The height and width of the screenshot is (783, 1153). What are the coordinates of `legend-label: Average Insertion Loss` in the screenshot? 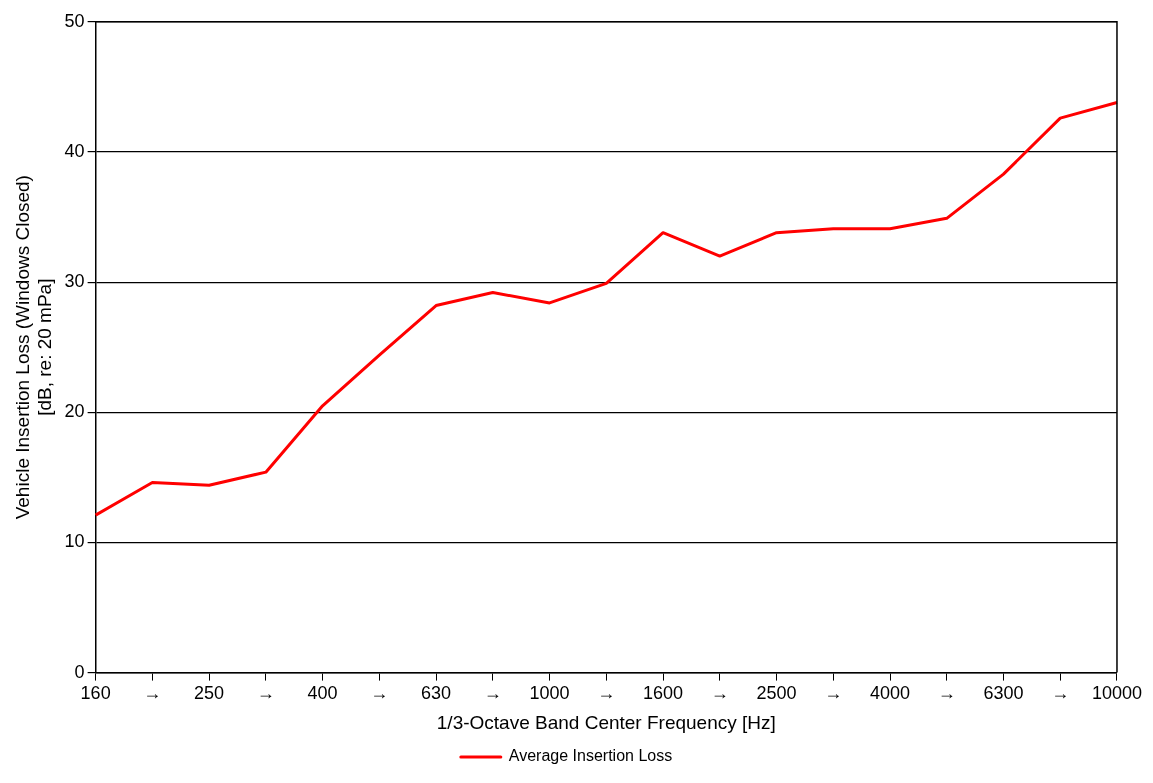 It's located at (590, 756).